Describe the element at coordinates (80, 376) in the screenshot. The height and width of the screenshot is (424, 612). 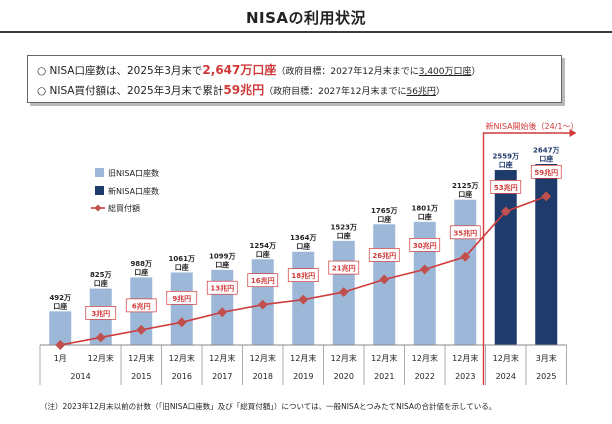
I see `x-year-label: 2014` at that location.